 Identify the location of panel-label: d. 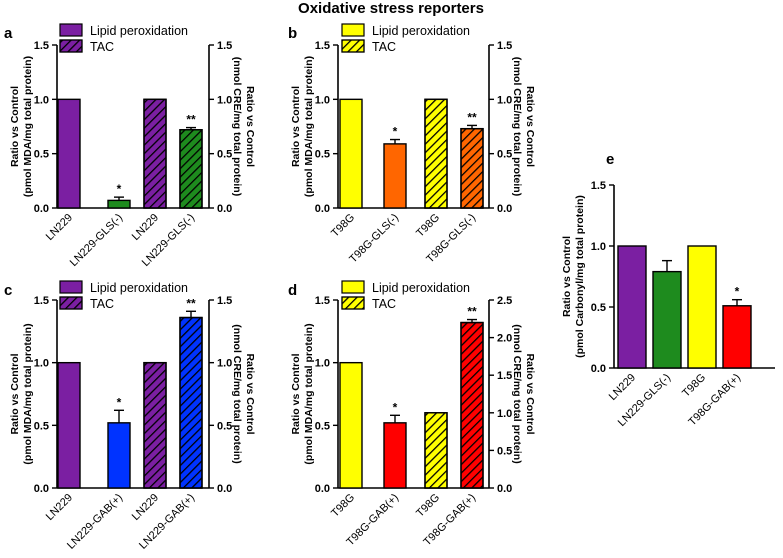
(292, 290).